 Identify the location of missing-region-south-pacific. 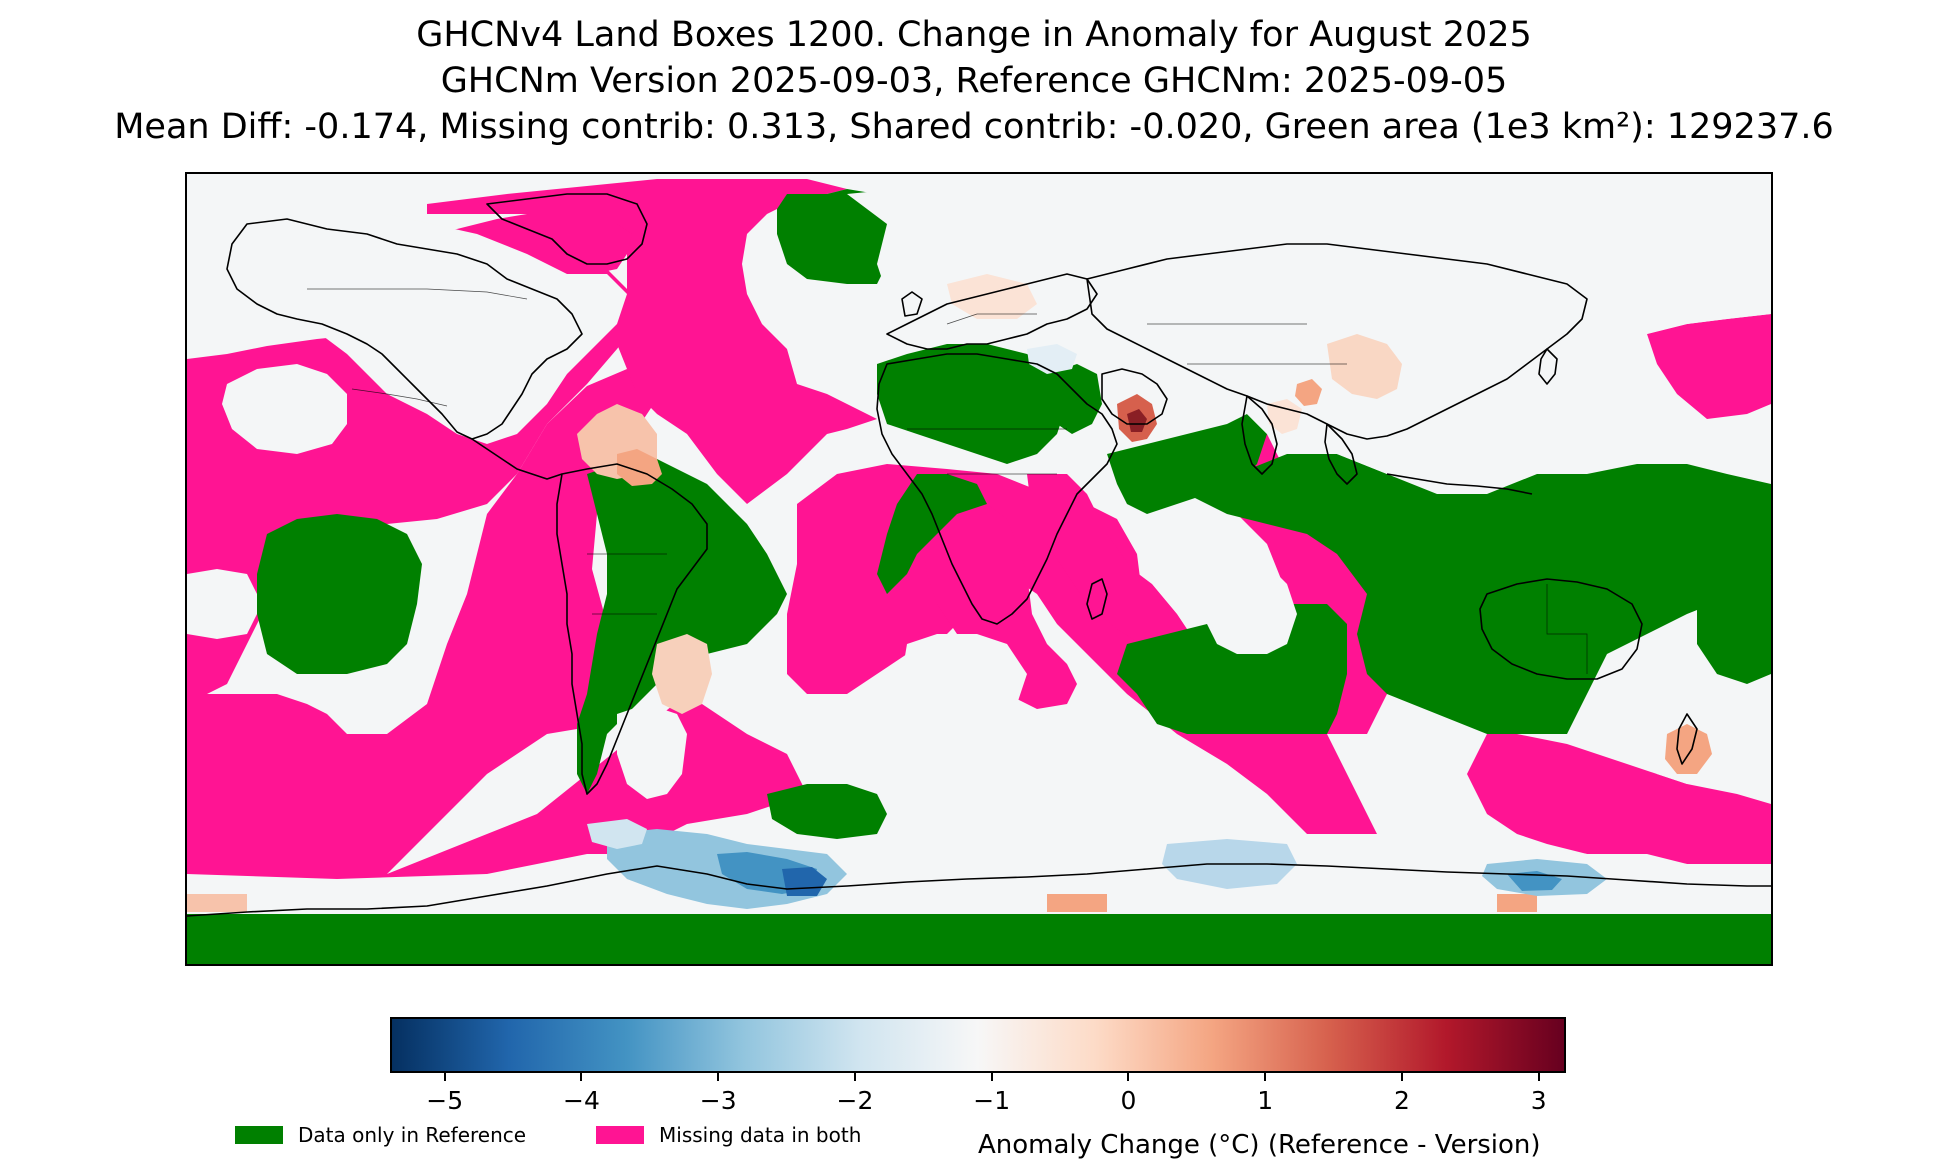
(422, 621).